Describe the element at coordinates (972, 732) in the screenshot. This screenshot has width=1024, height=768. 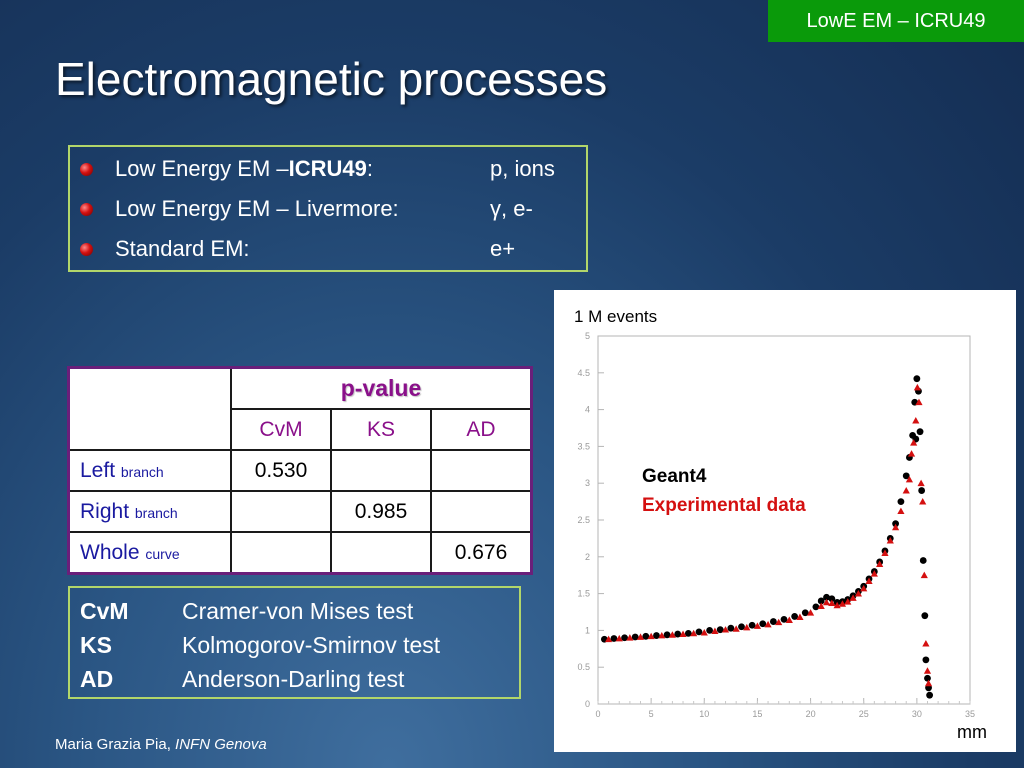
I see `x-axis-label: mm` at that location.